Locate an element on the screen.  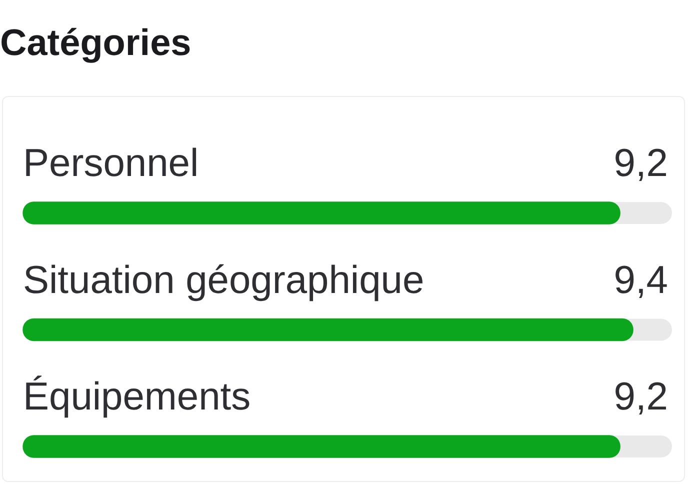
data-label: 9,4 is located at coordinates (641, 280).